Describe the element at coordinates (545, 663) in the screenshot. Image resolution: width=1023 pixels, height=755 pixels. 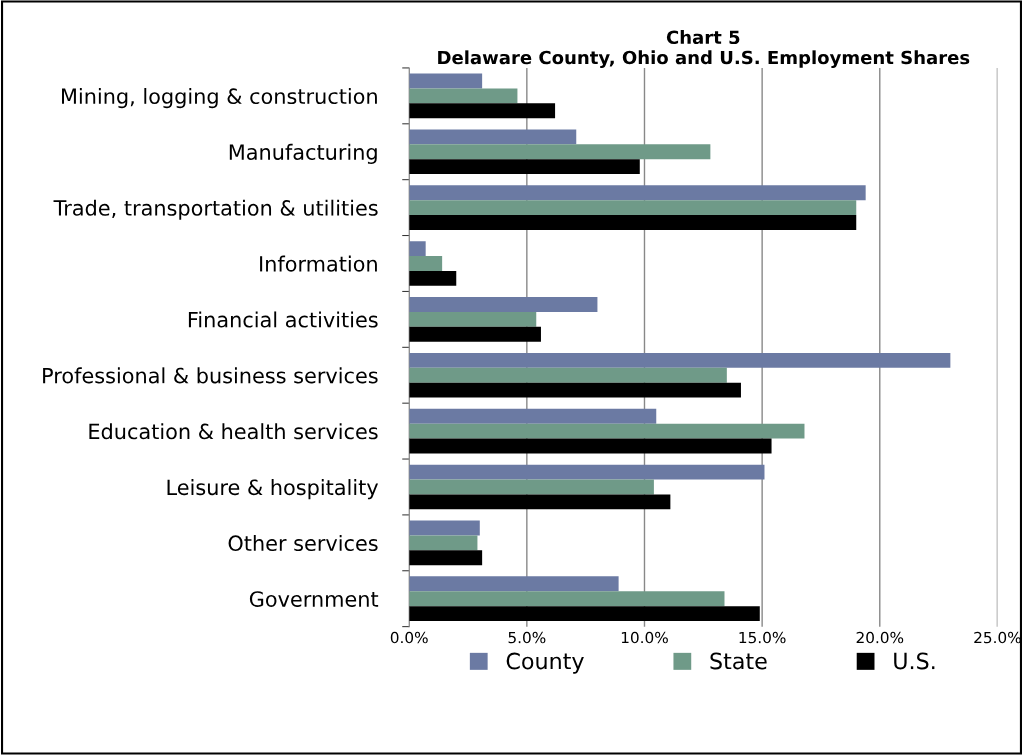
I see `legend-label: County` at that location.